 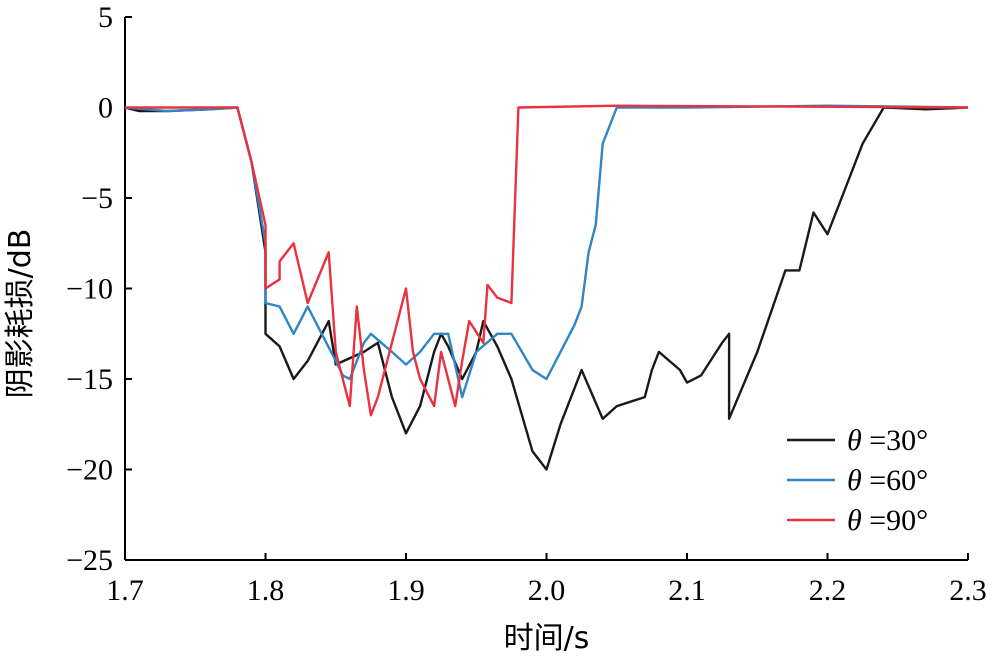 I want to click on y-ticks: 5 0 −5 −10 −15 −20 −25, so click(x=99, y=289).